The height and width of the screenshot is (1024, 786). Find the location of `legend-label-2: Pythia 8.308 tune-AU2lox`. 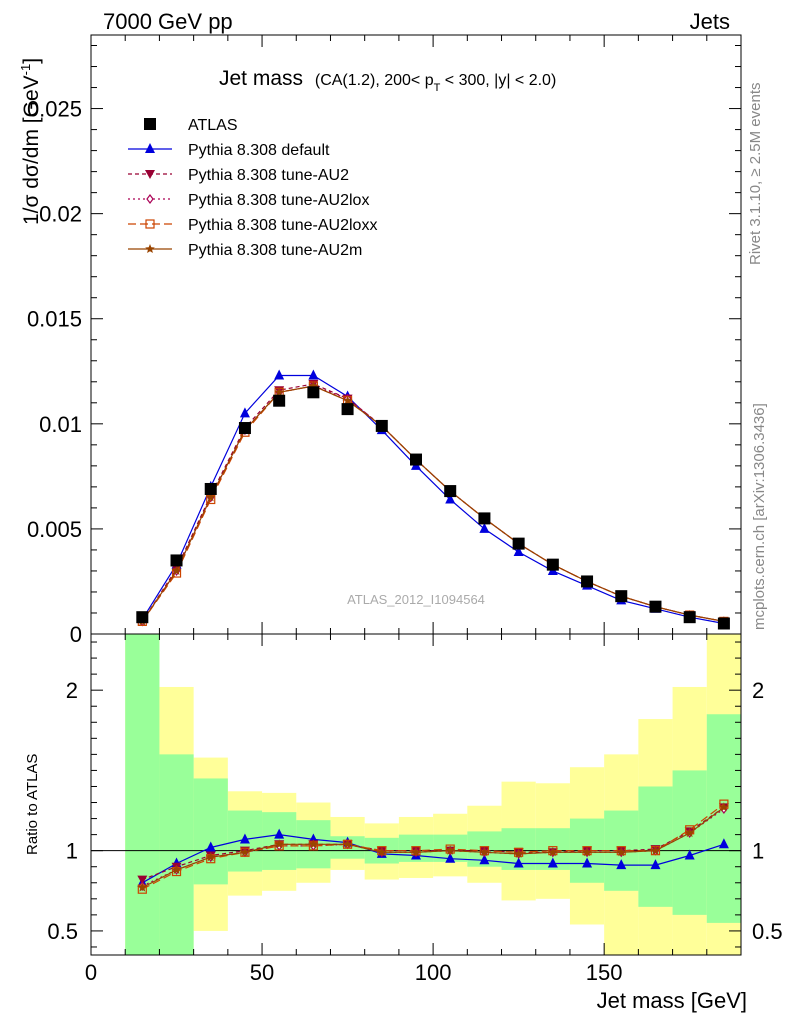

legend-label-2: Pythia 8.308 tune-AU2lox is located at coordinates (278, 200).